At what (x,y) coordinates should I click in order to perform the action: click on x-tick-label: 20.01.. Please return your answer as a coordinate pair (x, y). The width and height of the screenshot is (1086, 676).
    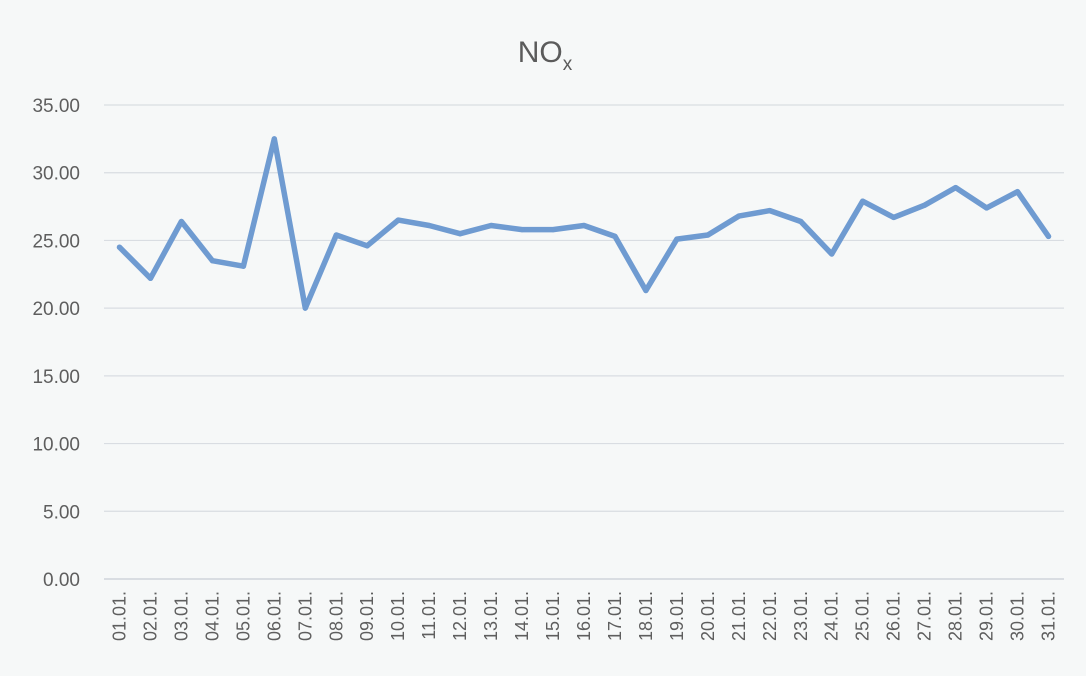
    Looking at the image, I should click on (708, 616).